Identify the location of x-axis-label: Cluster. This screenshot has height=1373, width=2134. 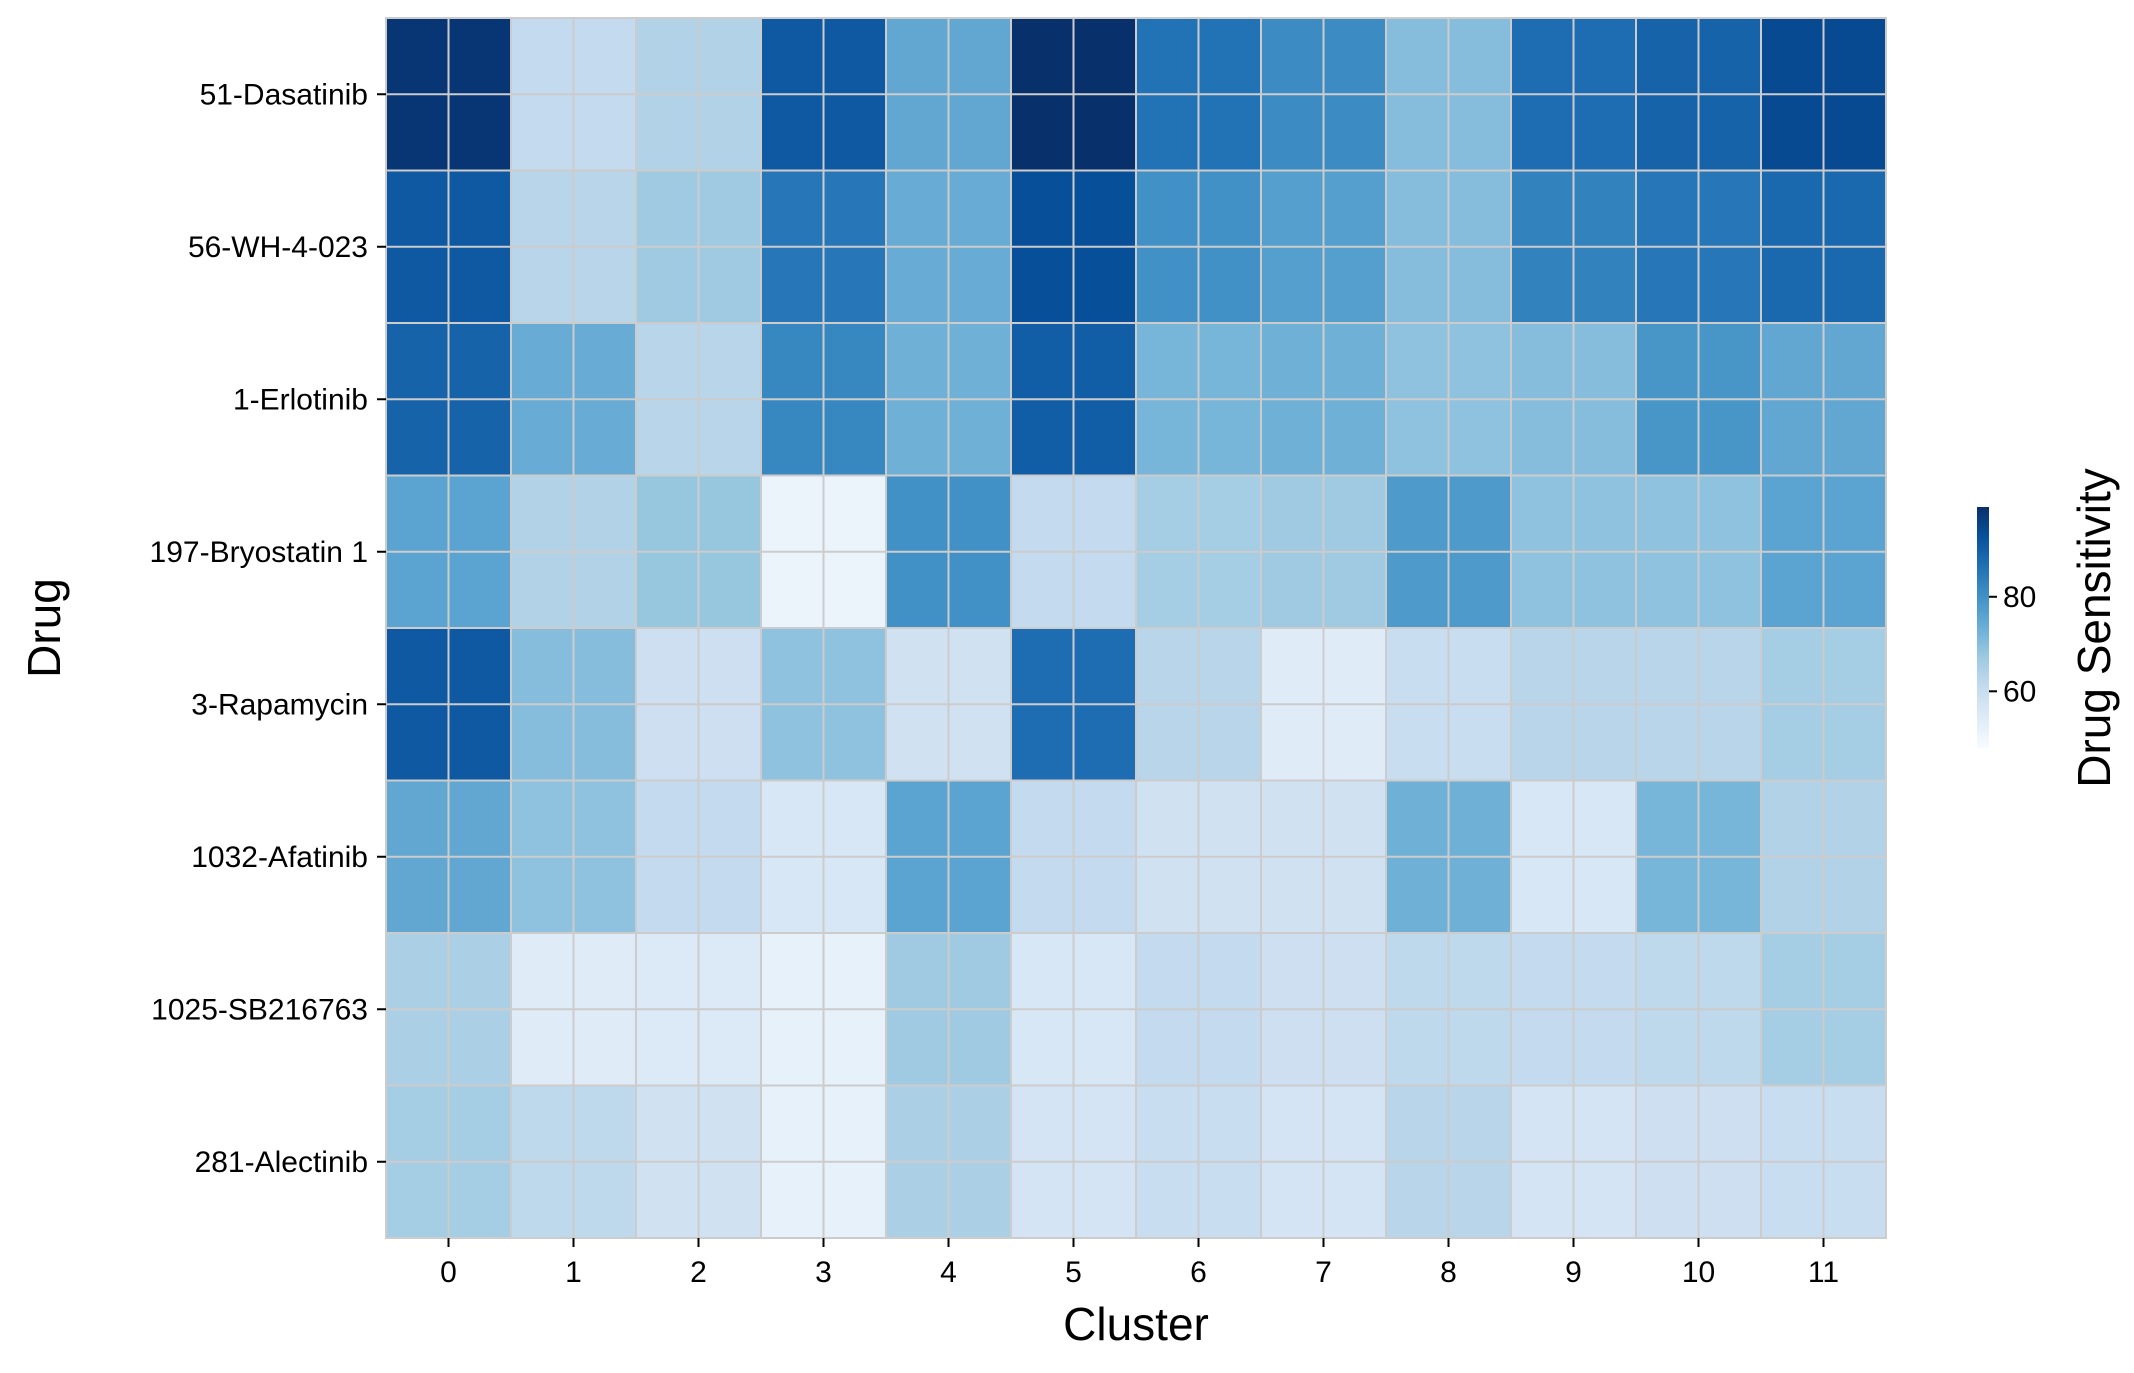
(1136, 1324).